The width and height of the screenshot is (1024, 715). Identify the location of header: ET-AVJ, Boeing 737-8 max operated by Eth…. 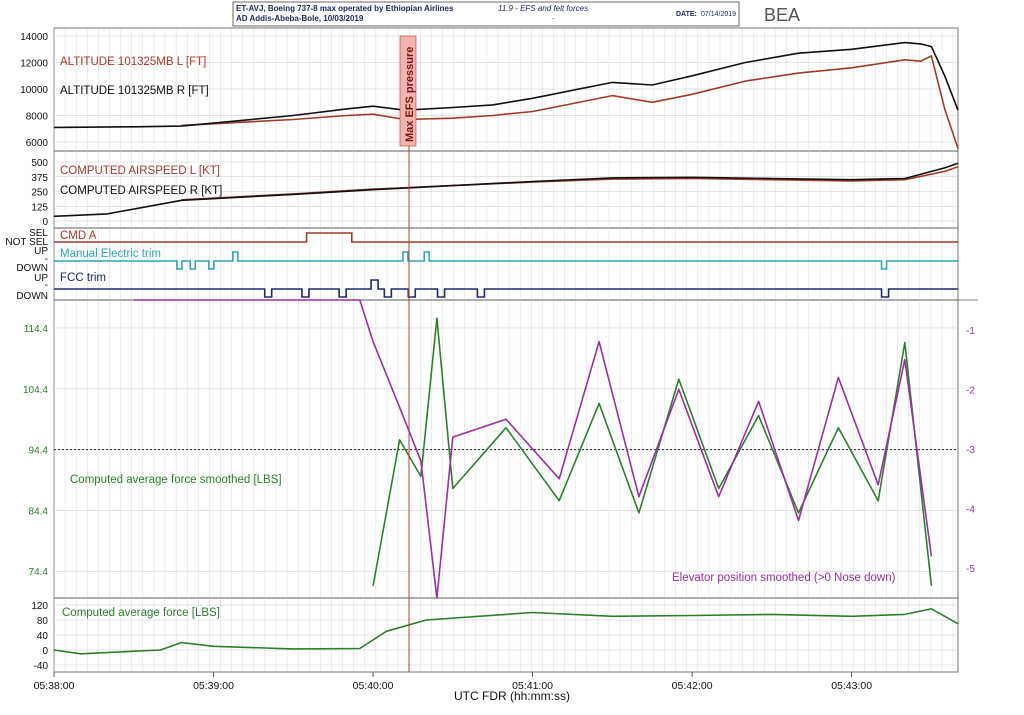
(516, 14).